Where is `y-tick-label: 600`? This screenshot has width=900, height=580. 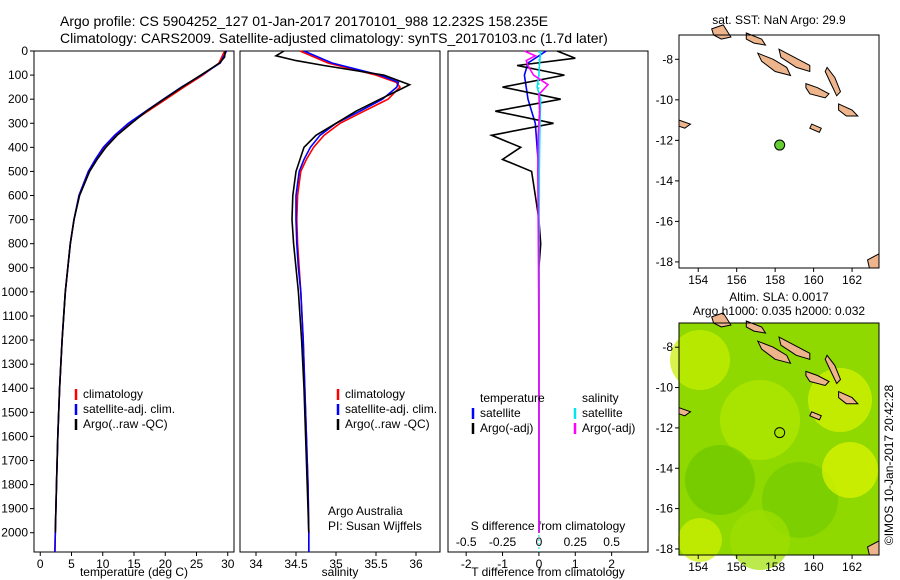
y-tick-label: 600 is located at coordinates (18, 196).